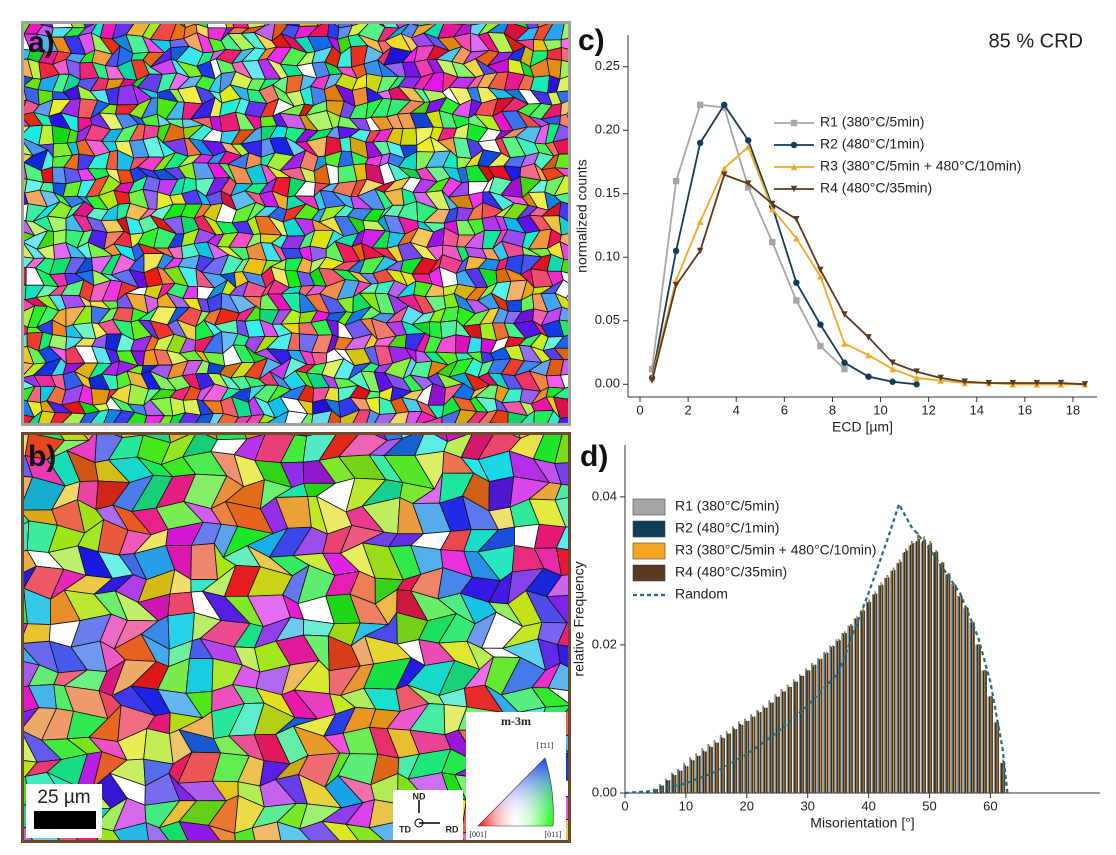  I want to click on series-line, so click(784, 244).